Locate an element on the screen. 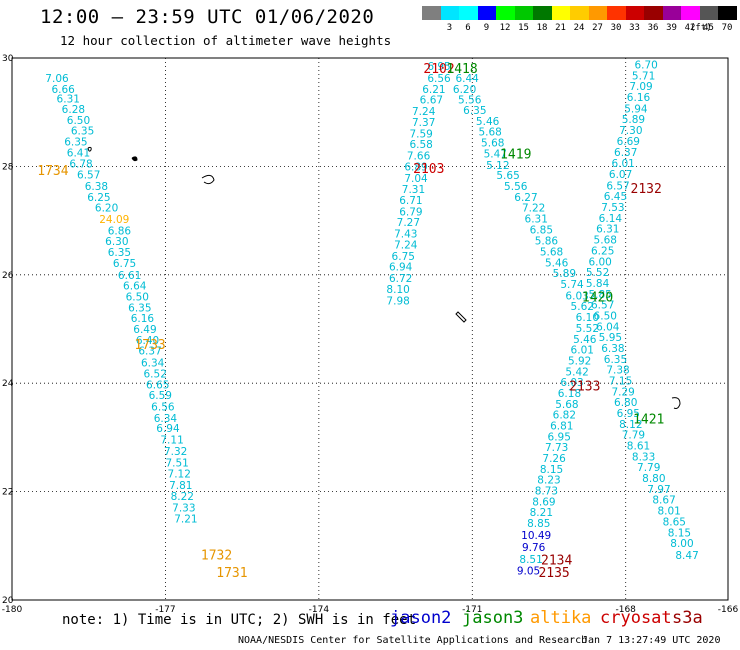 Image resolution: width=740 pixels, height=650 pixels. wave-height-value: 6.30 is located at coordinates (116, 242).